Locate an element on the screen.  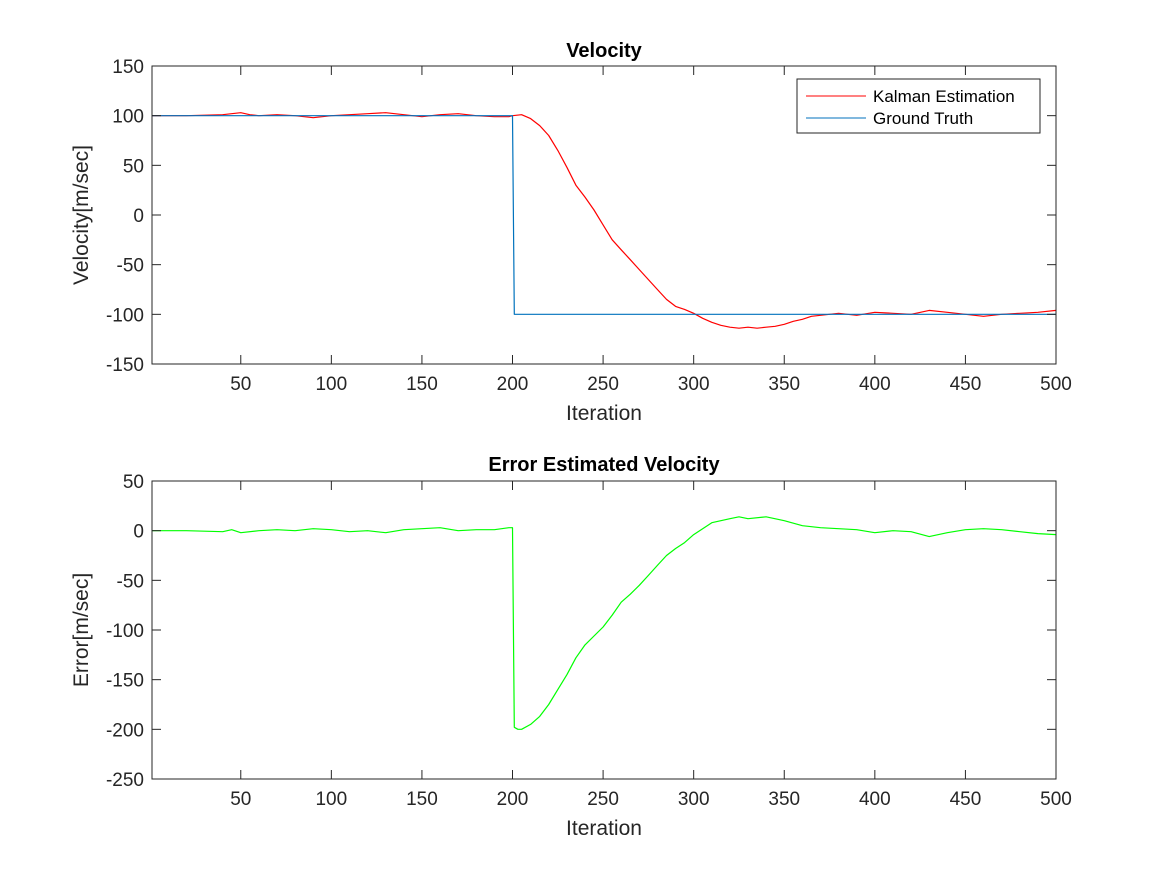
error-y-tick-label: -150 is located at coordinates (125, 681).